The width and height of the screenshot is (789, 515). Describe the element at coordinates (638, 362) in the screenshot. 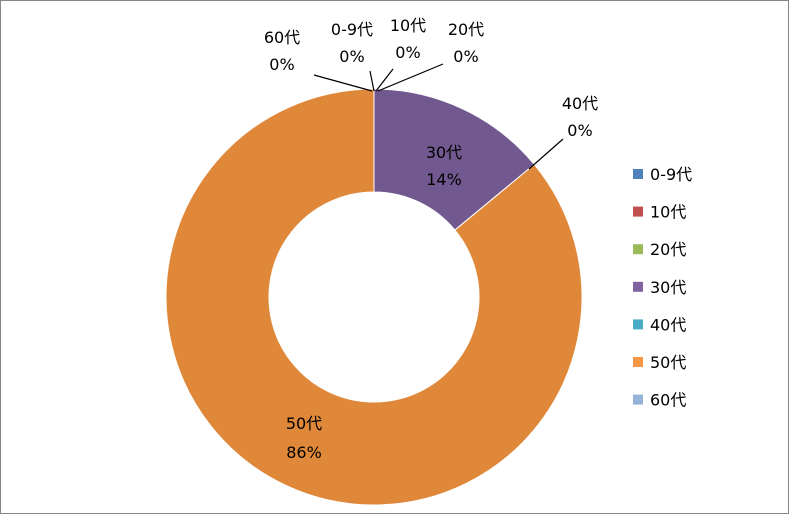

I see `legend-swatch-50代` at that location.